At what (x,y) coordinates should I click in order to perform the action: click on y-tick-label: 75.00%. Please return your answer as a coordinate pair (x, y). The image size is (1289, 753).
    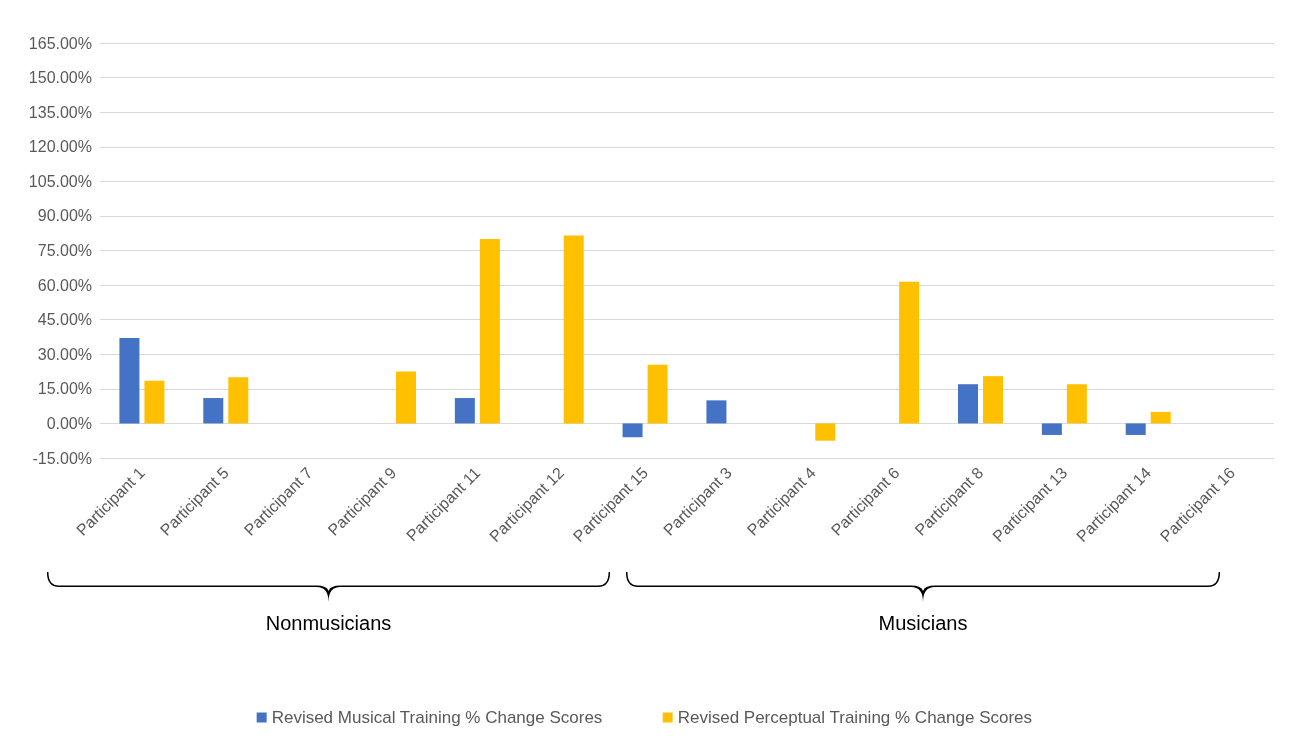
    Looking at the image, I should click on (64, 250).